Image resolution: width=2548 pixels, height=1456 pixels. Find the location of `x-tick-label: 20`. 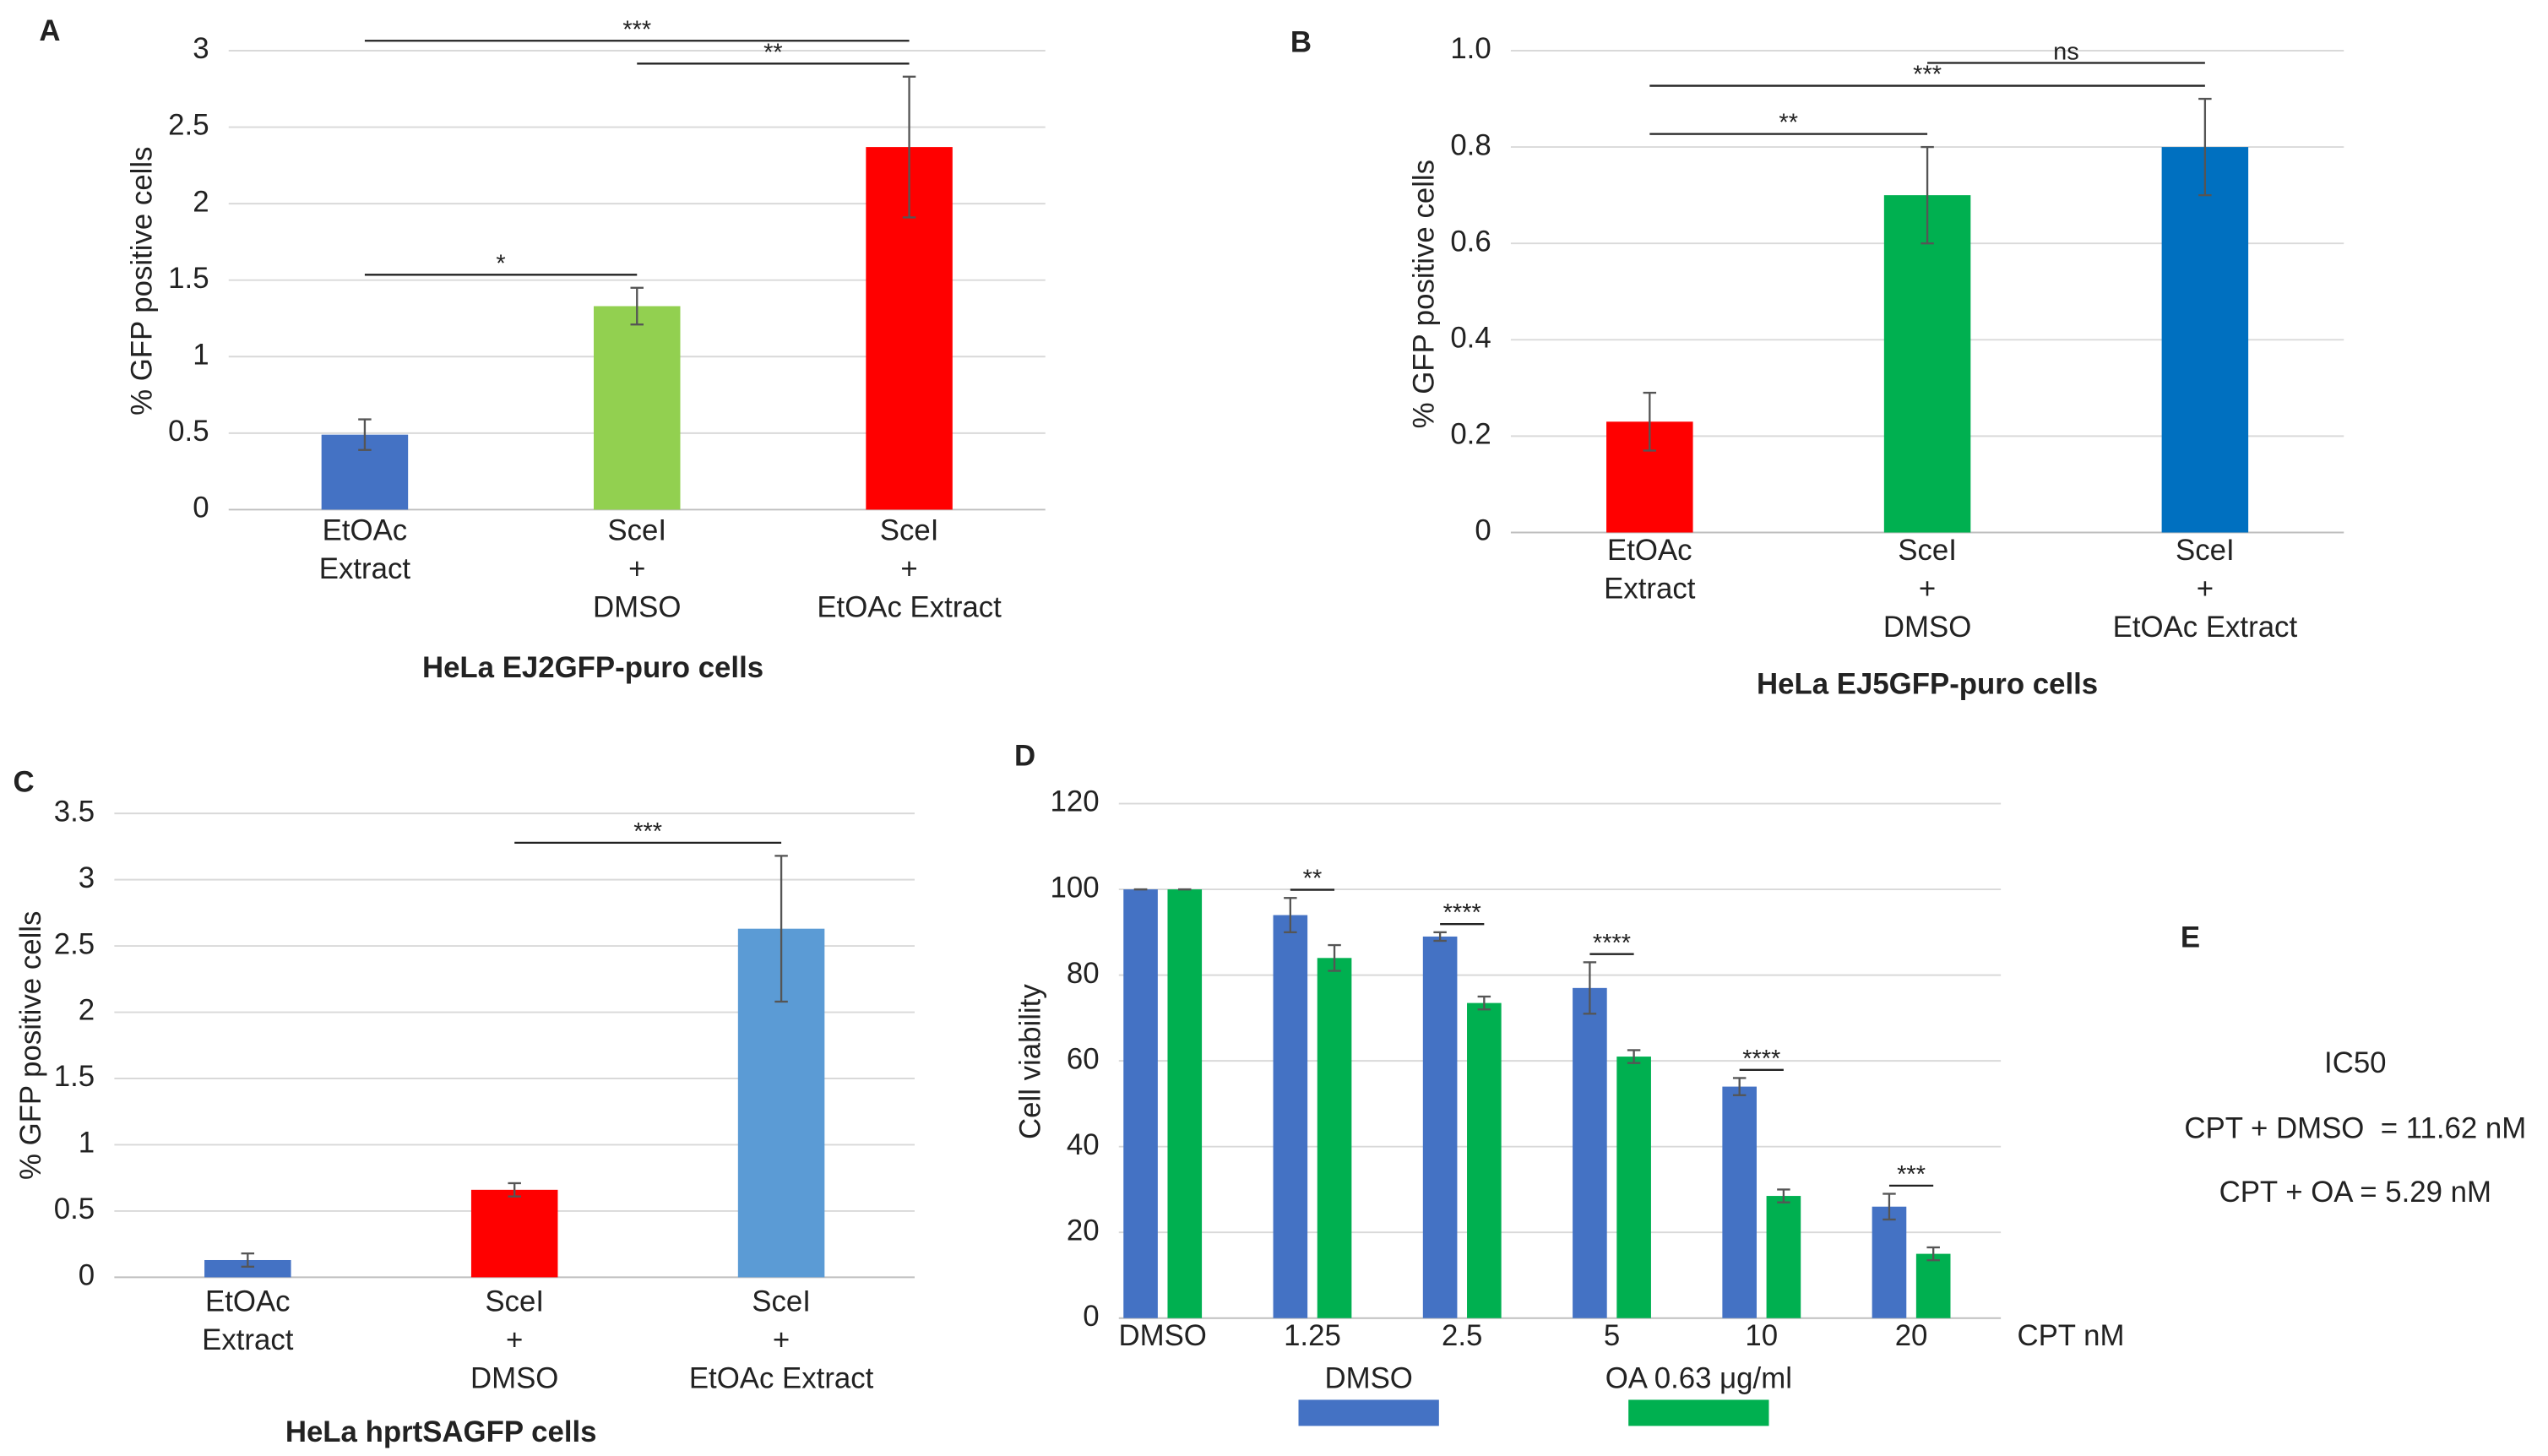

x-tick-label: 20 is located at coordinates (1911, 1336).